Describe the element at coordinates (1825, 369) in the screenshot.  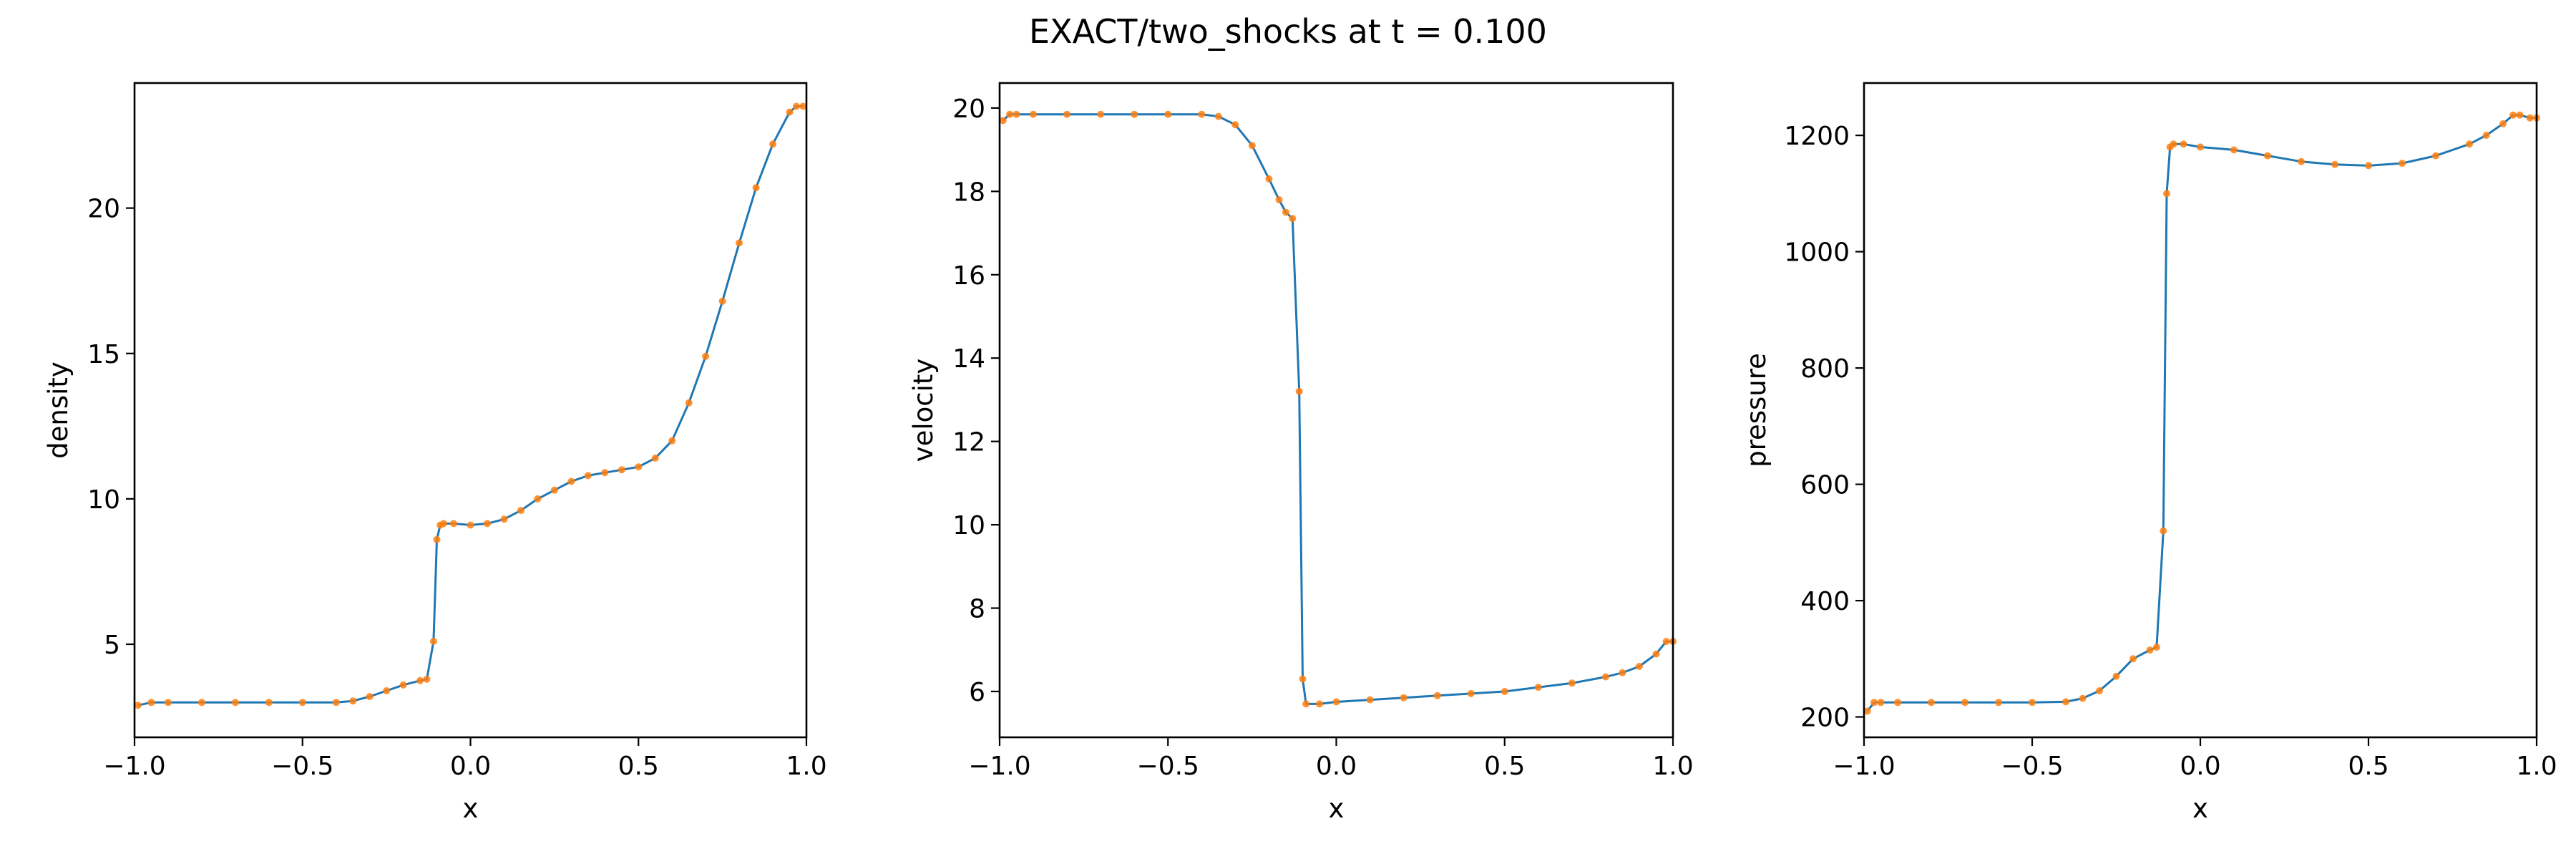
I see `y-tick-label: 800` at that location.